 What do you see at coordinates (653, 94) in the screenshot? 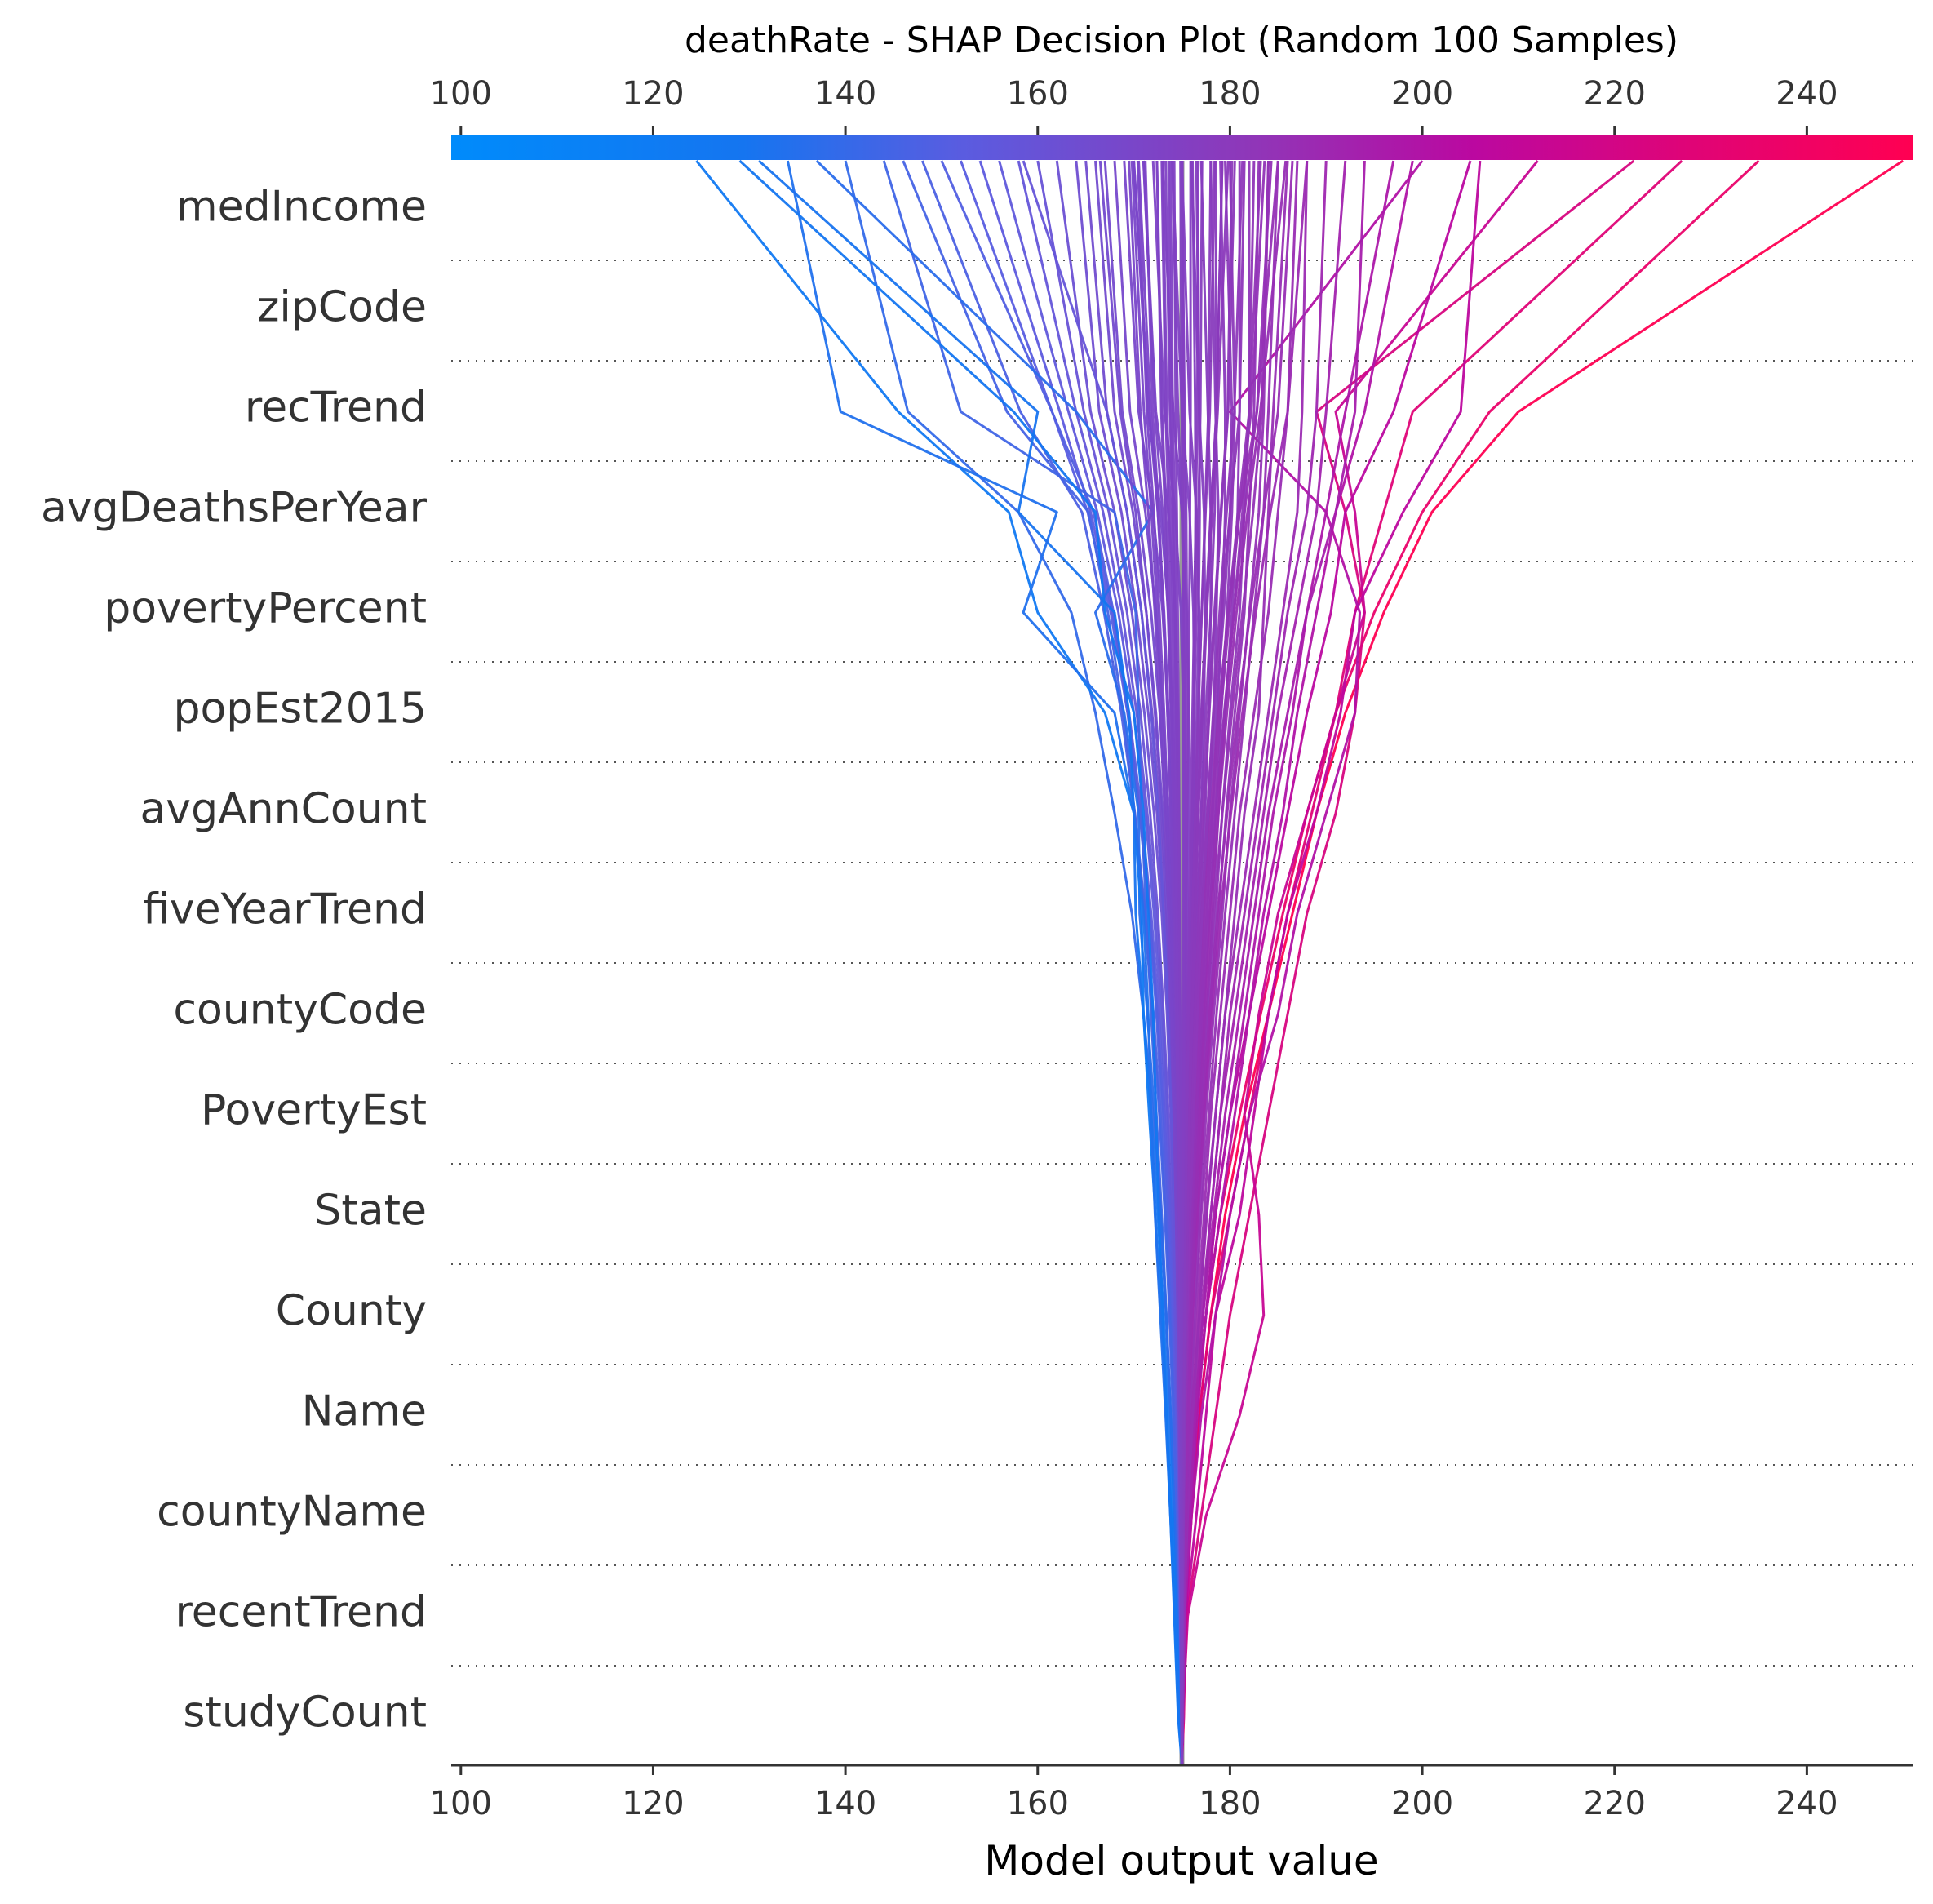
I see `top-tick-label: 120` at bounding box center [653, 94].